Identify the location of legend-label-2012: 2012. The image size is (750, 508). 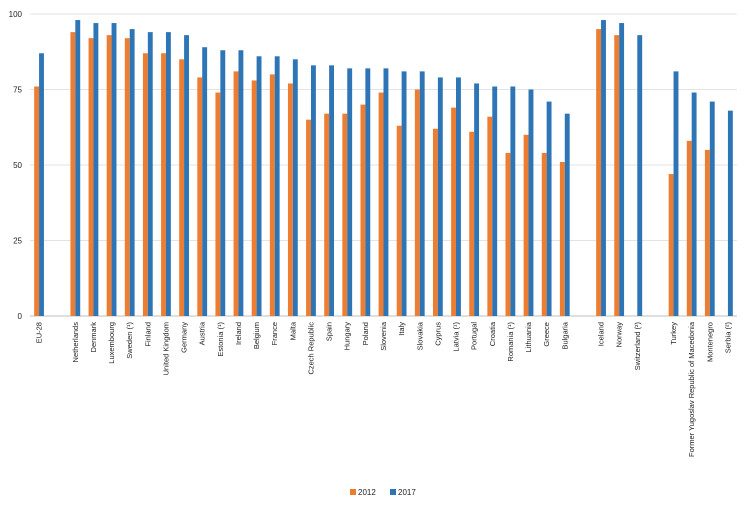
(367, 492).